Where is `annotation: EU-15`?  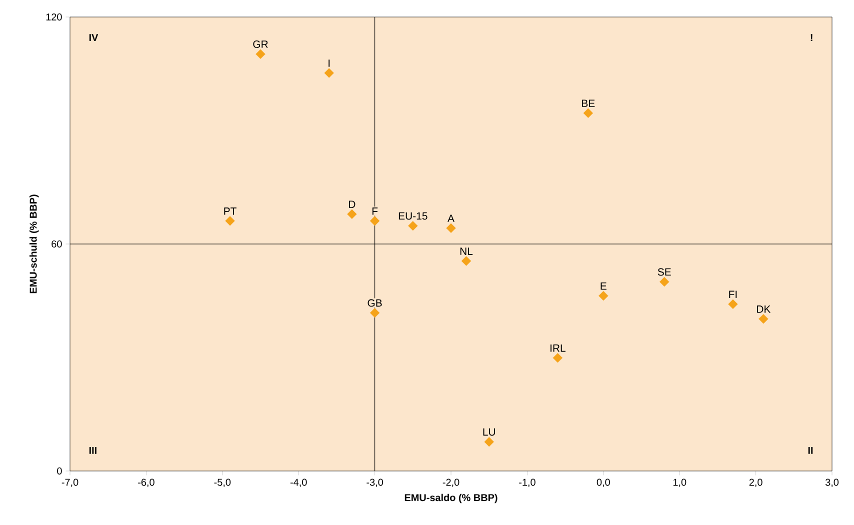 annotation: EU-15 is located at coordinates (413, 216).